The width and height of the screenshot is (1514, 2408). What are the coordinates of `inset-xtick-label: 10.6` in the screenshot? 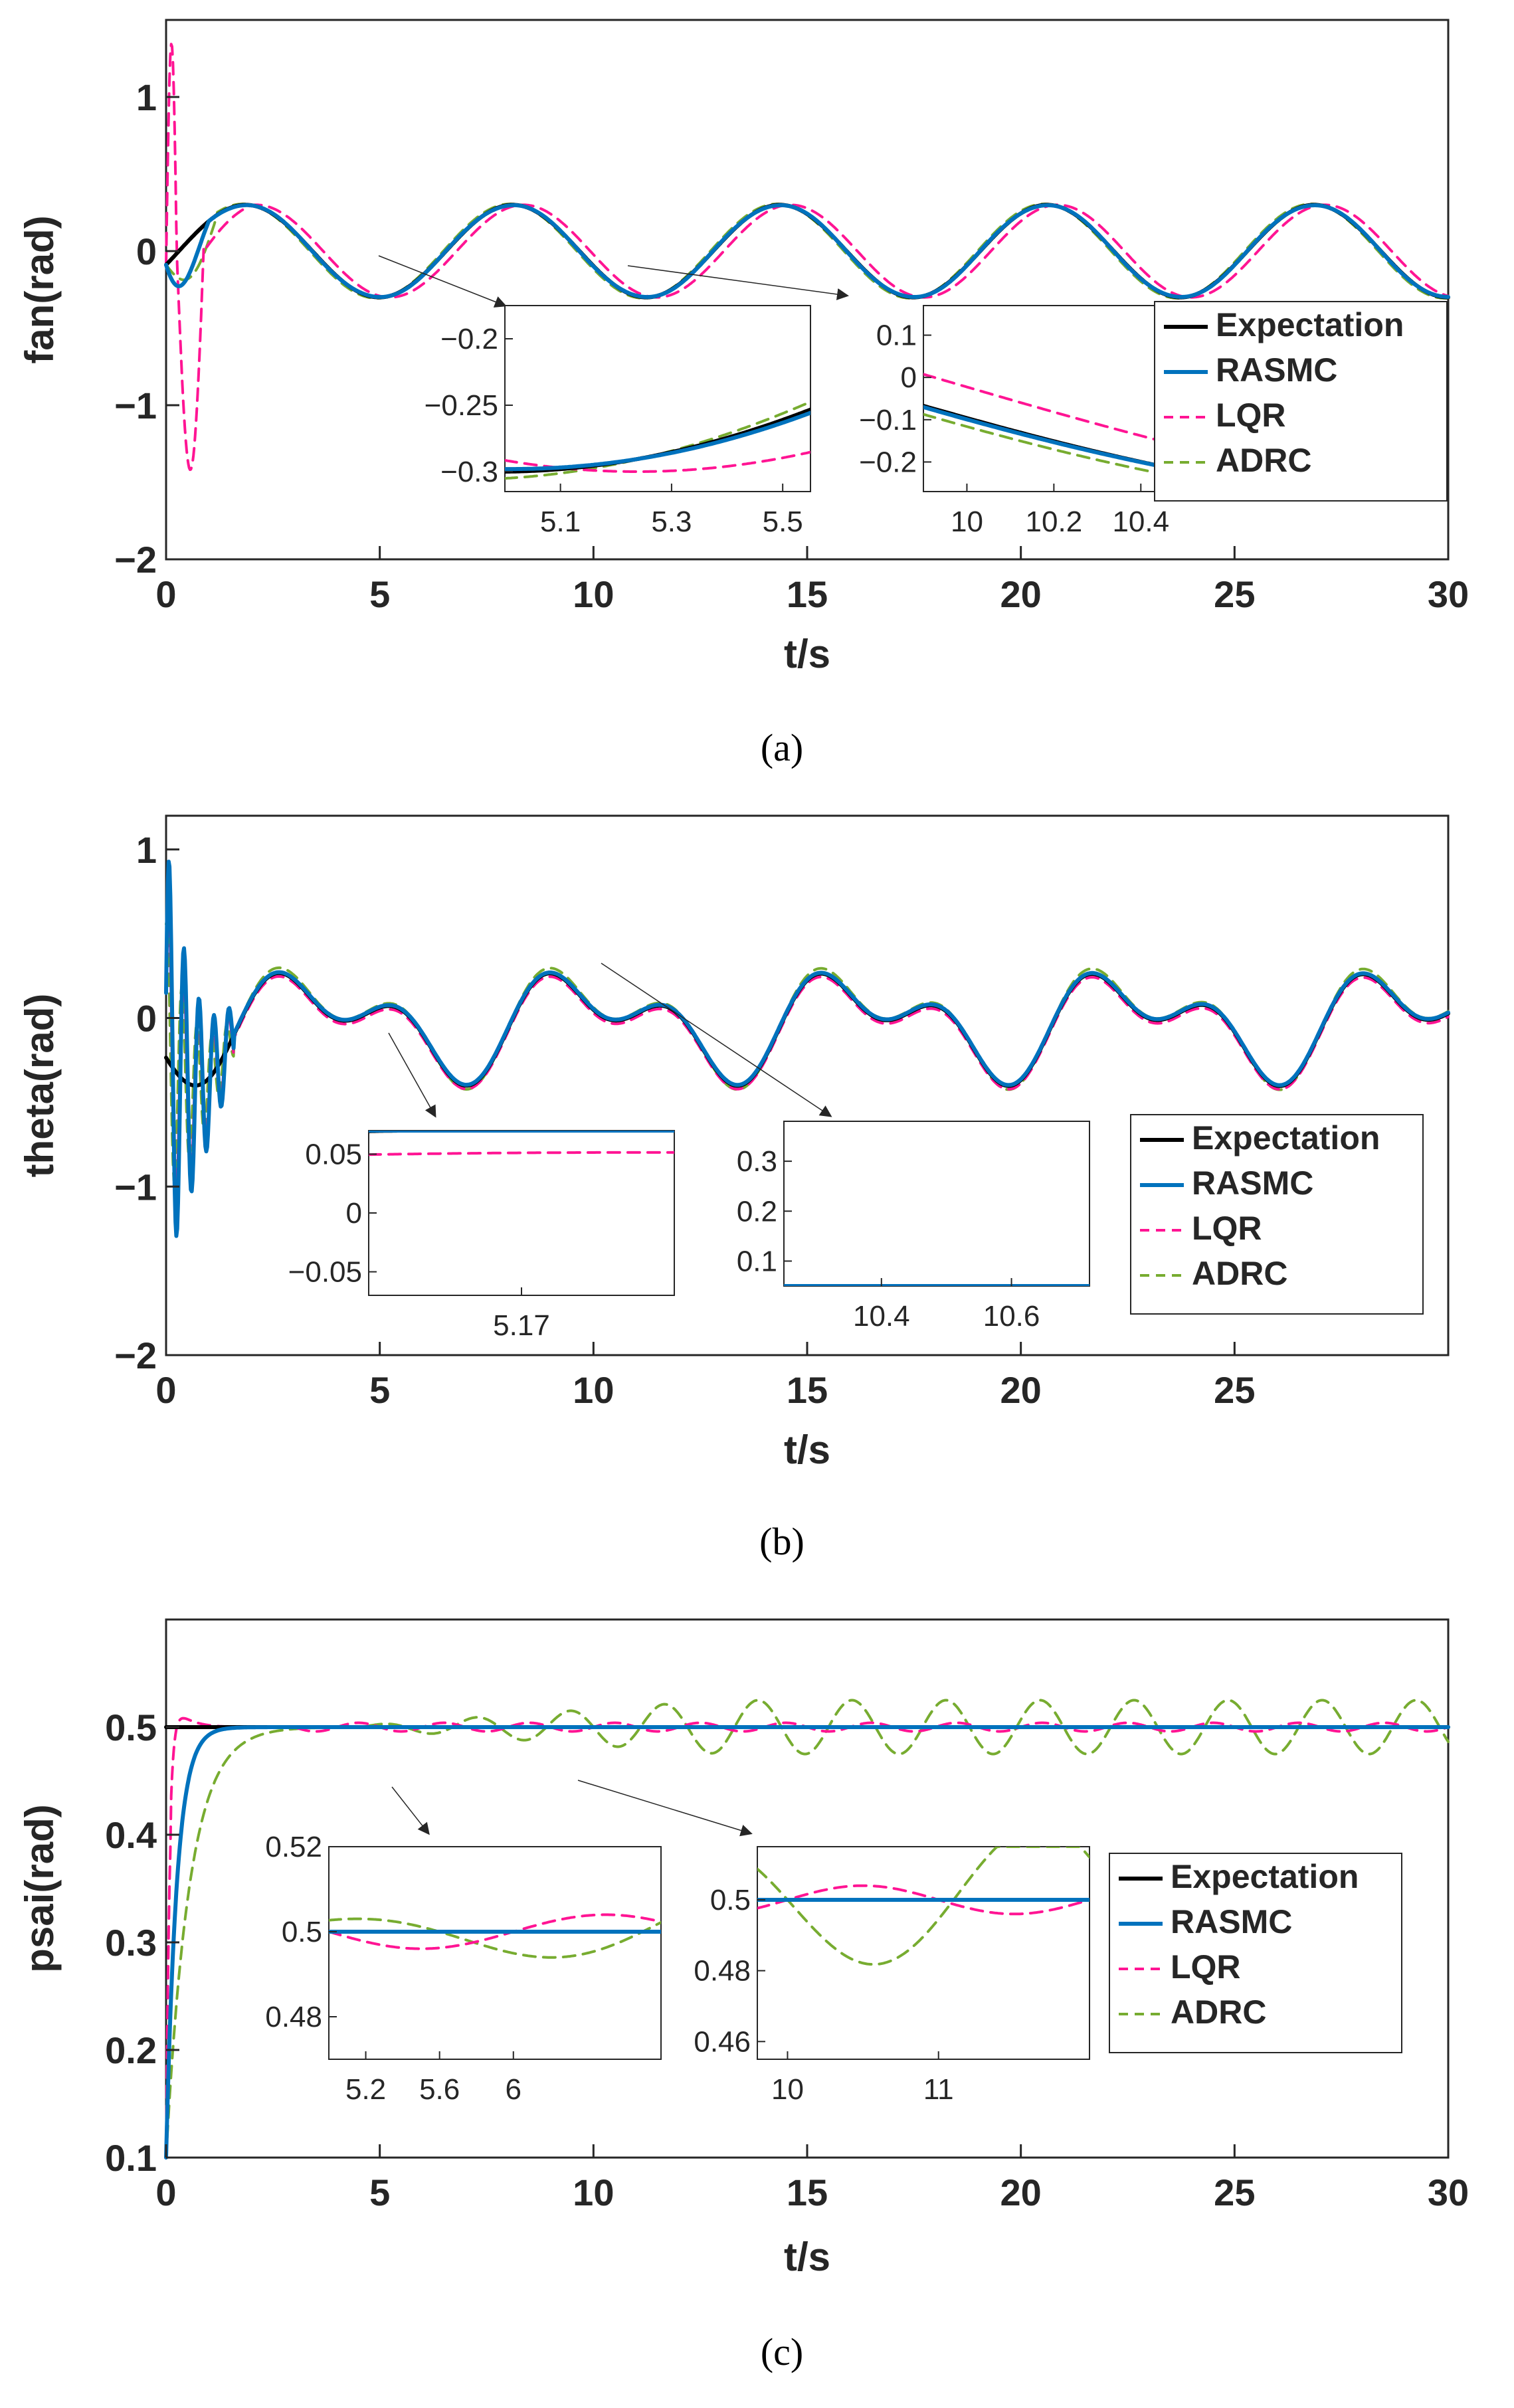 It's located at (1011, 1316).